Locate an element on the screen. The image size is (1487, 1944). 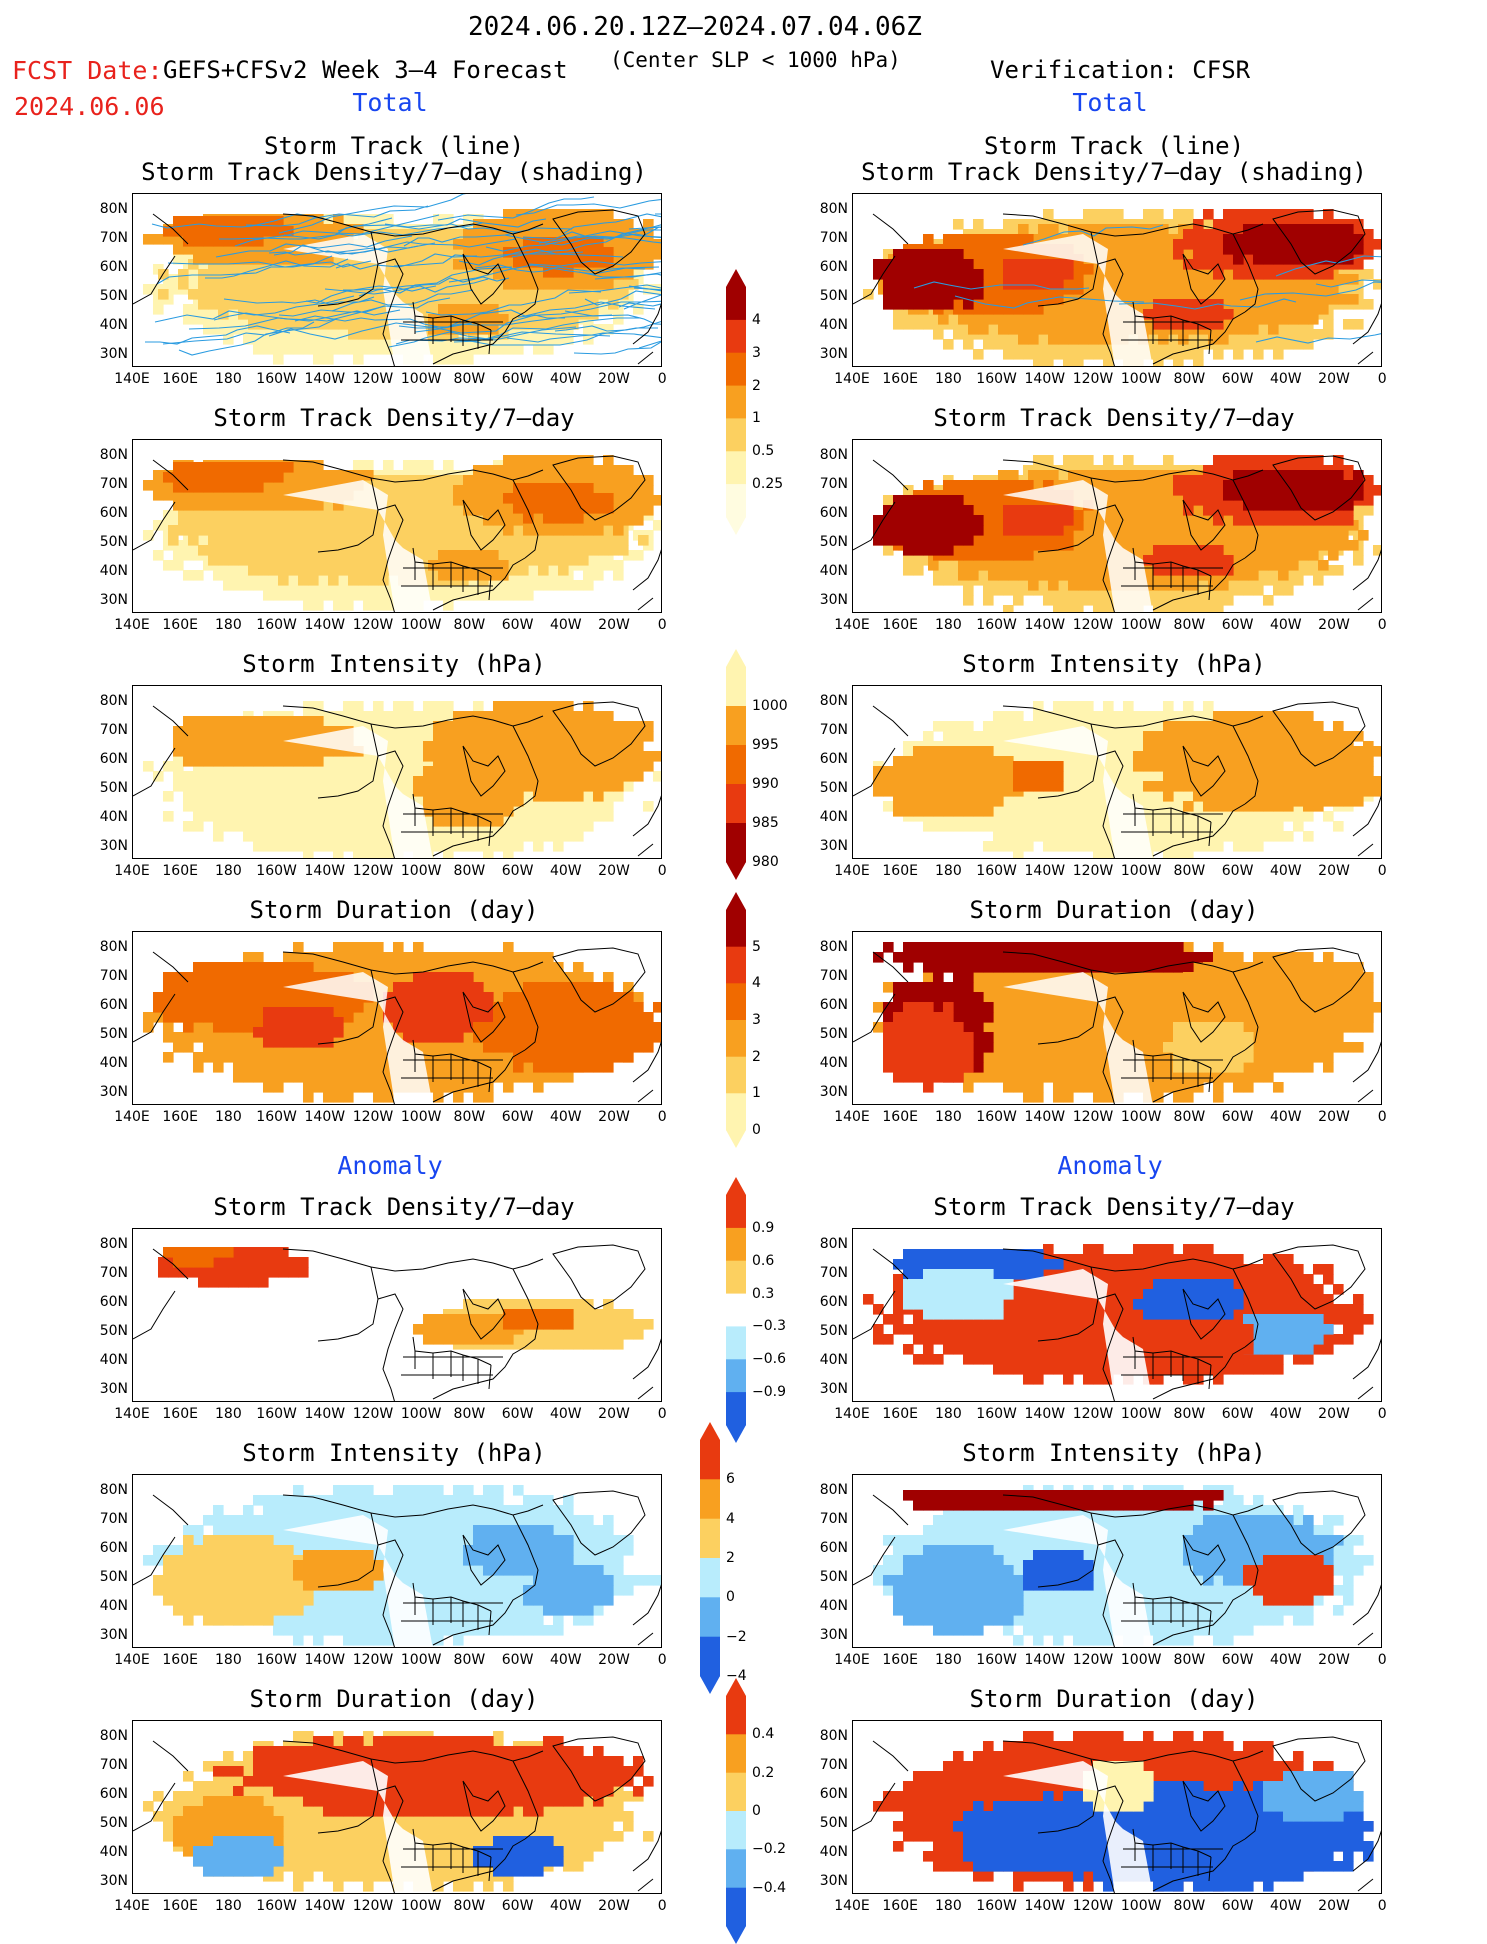
colorbar-label: 980 is located at coordinates (765, 862).